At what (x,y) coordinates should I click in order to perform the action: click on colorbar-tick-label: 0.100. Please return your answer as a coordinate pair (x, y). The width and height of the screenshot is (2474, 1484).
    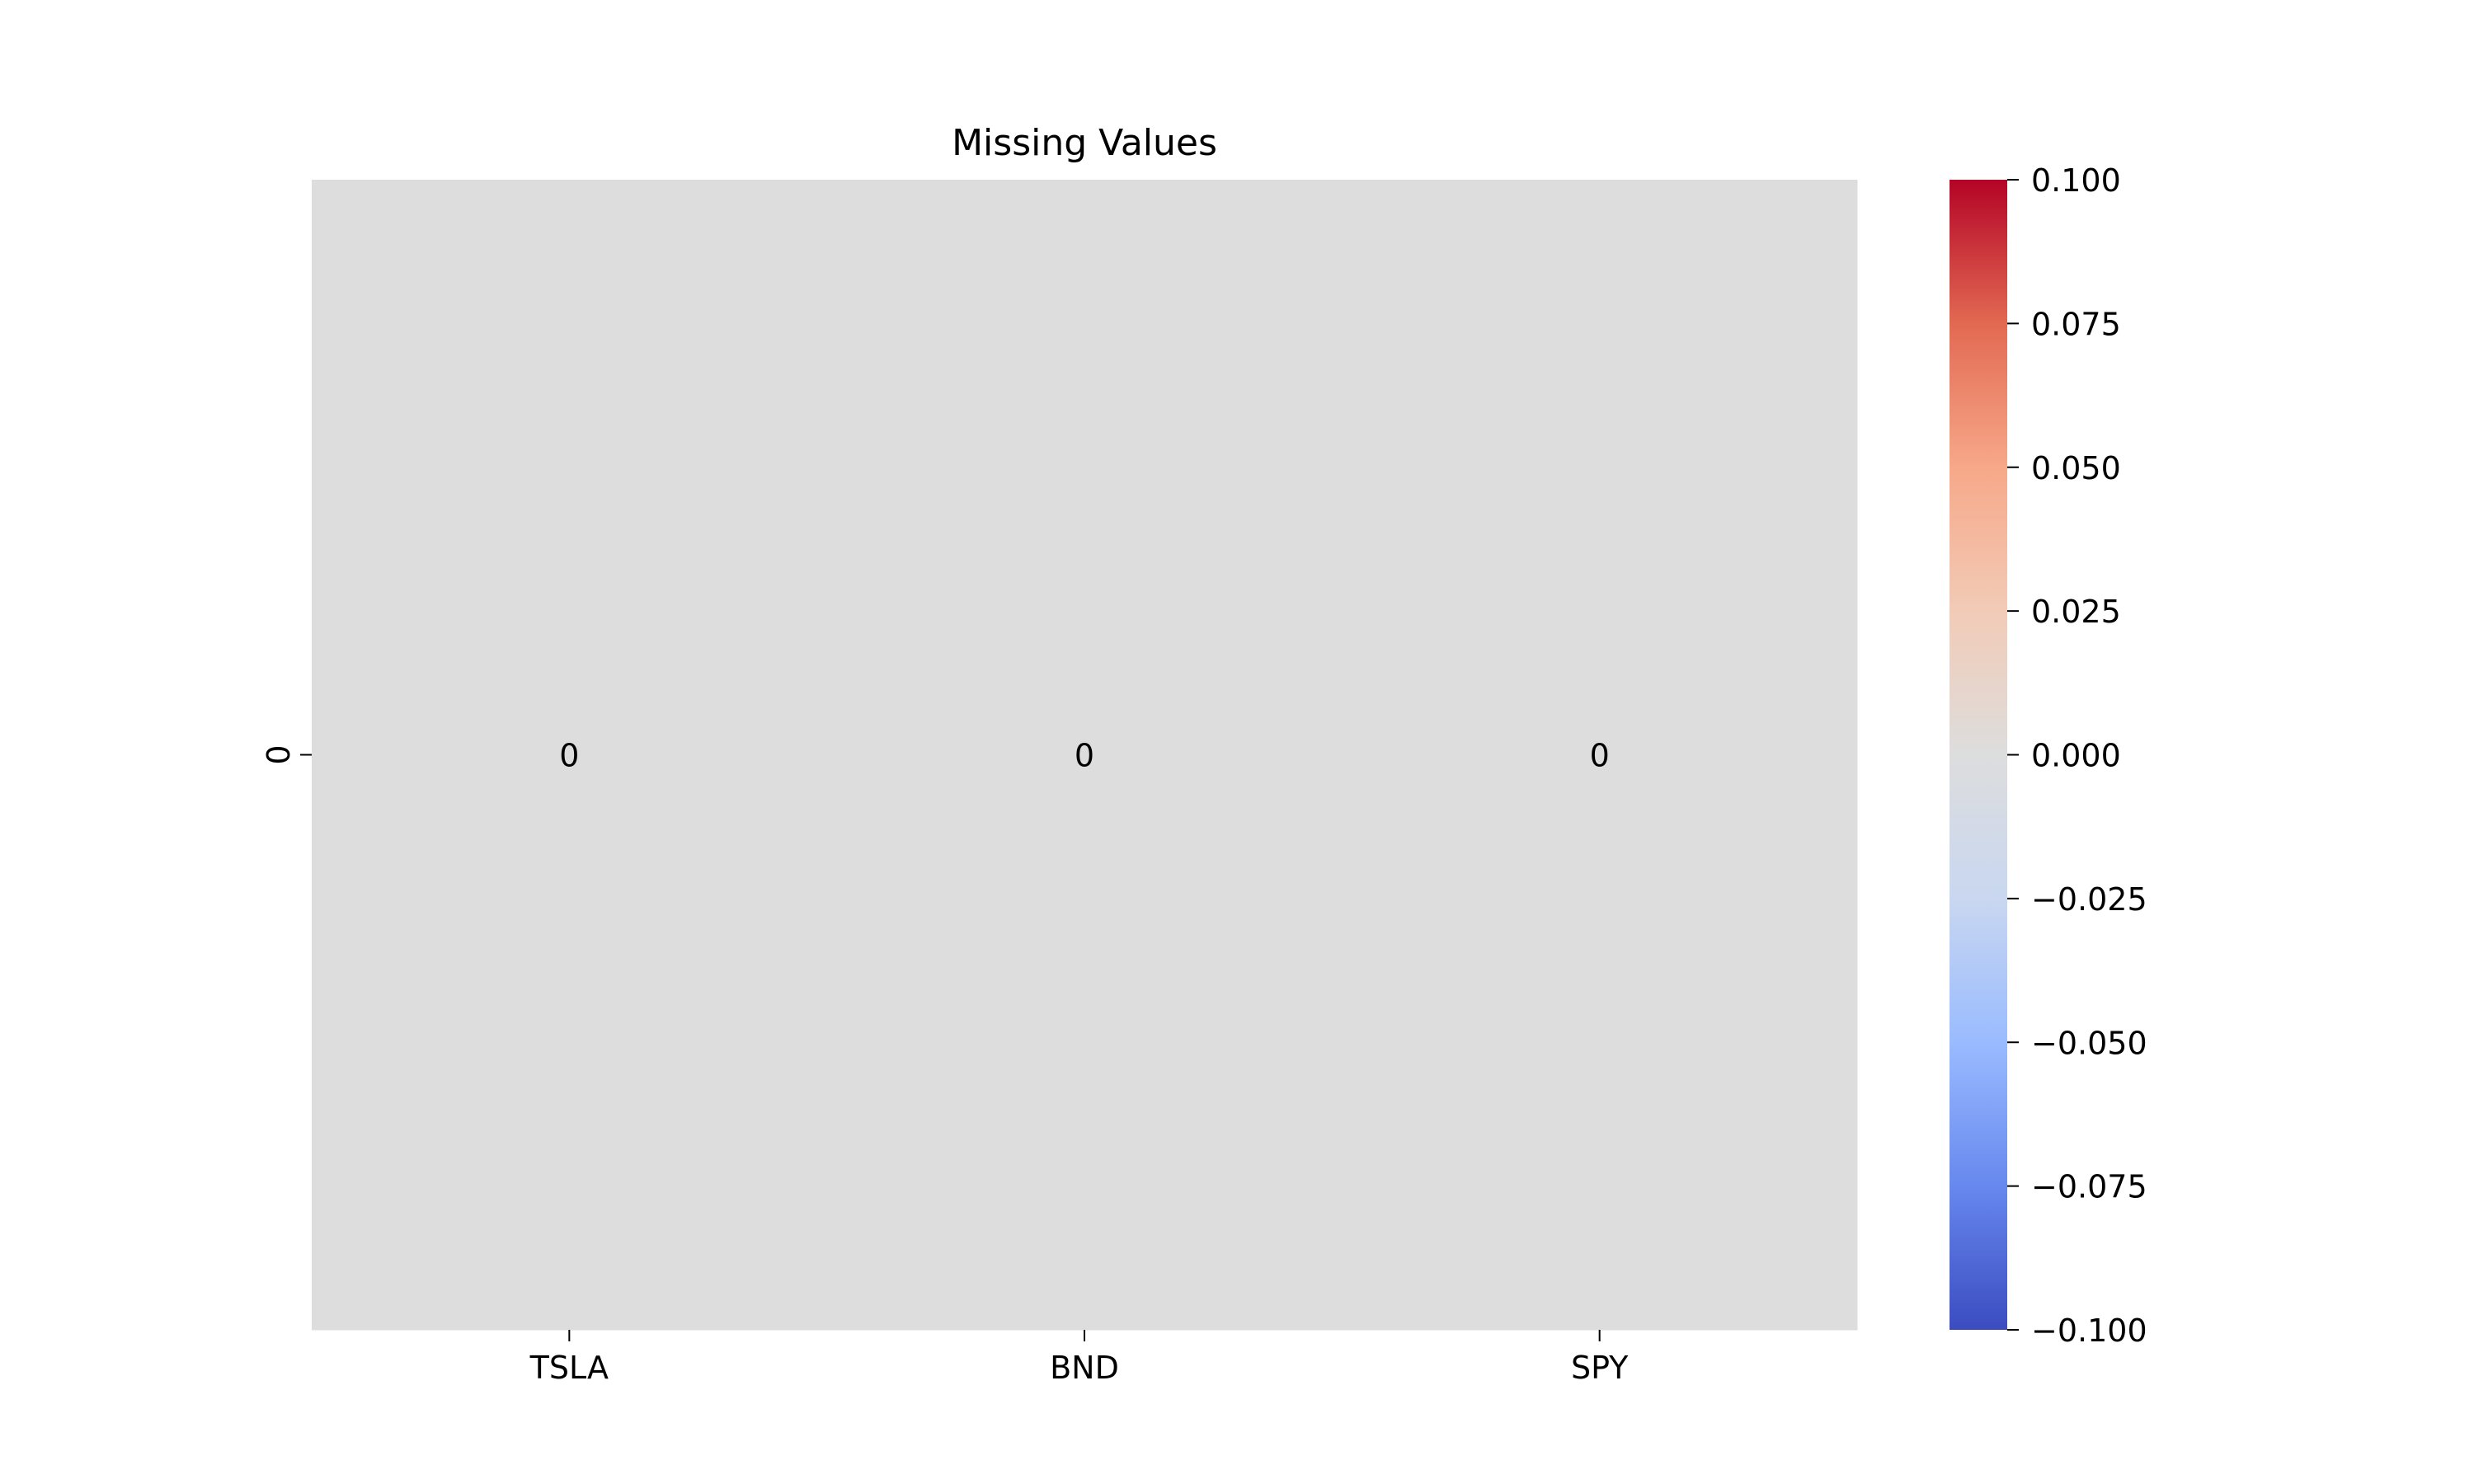
    Looking at the image, I should click on (2076, 180).